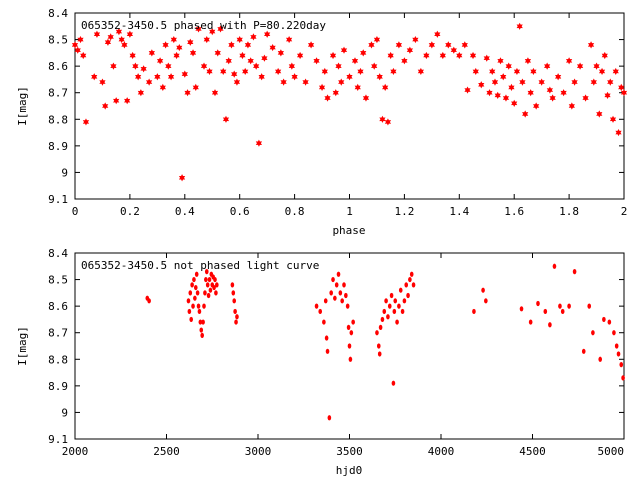  What do you see at coordinates (349, 451) in the screenshot?
I see `x-tick-label: 3500` at bounding box center [349, 451].